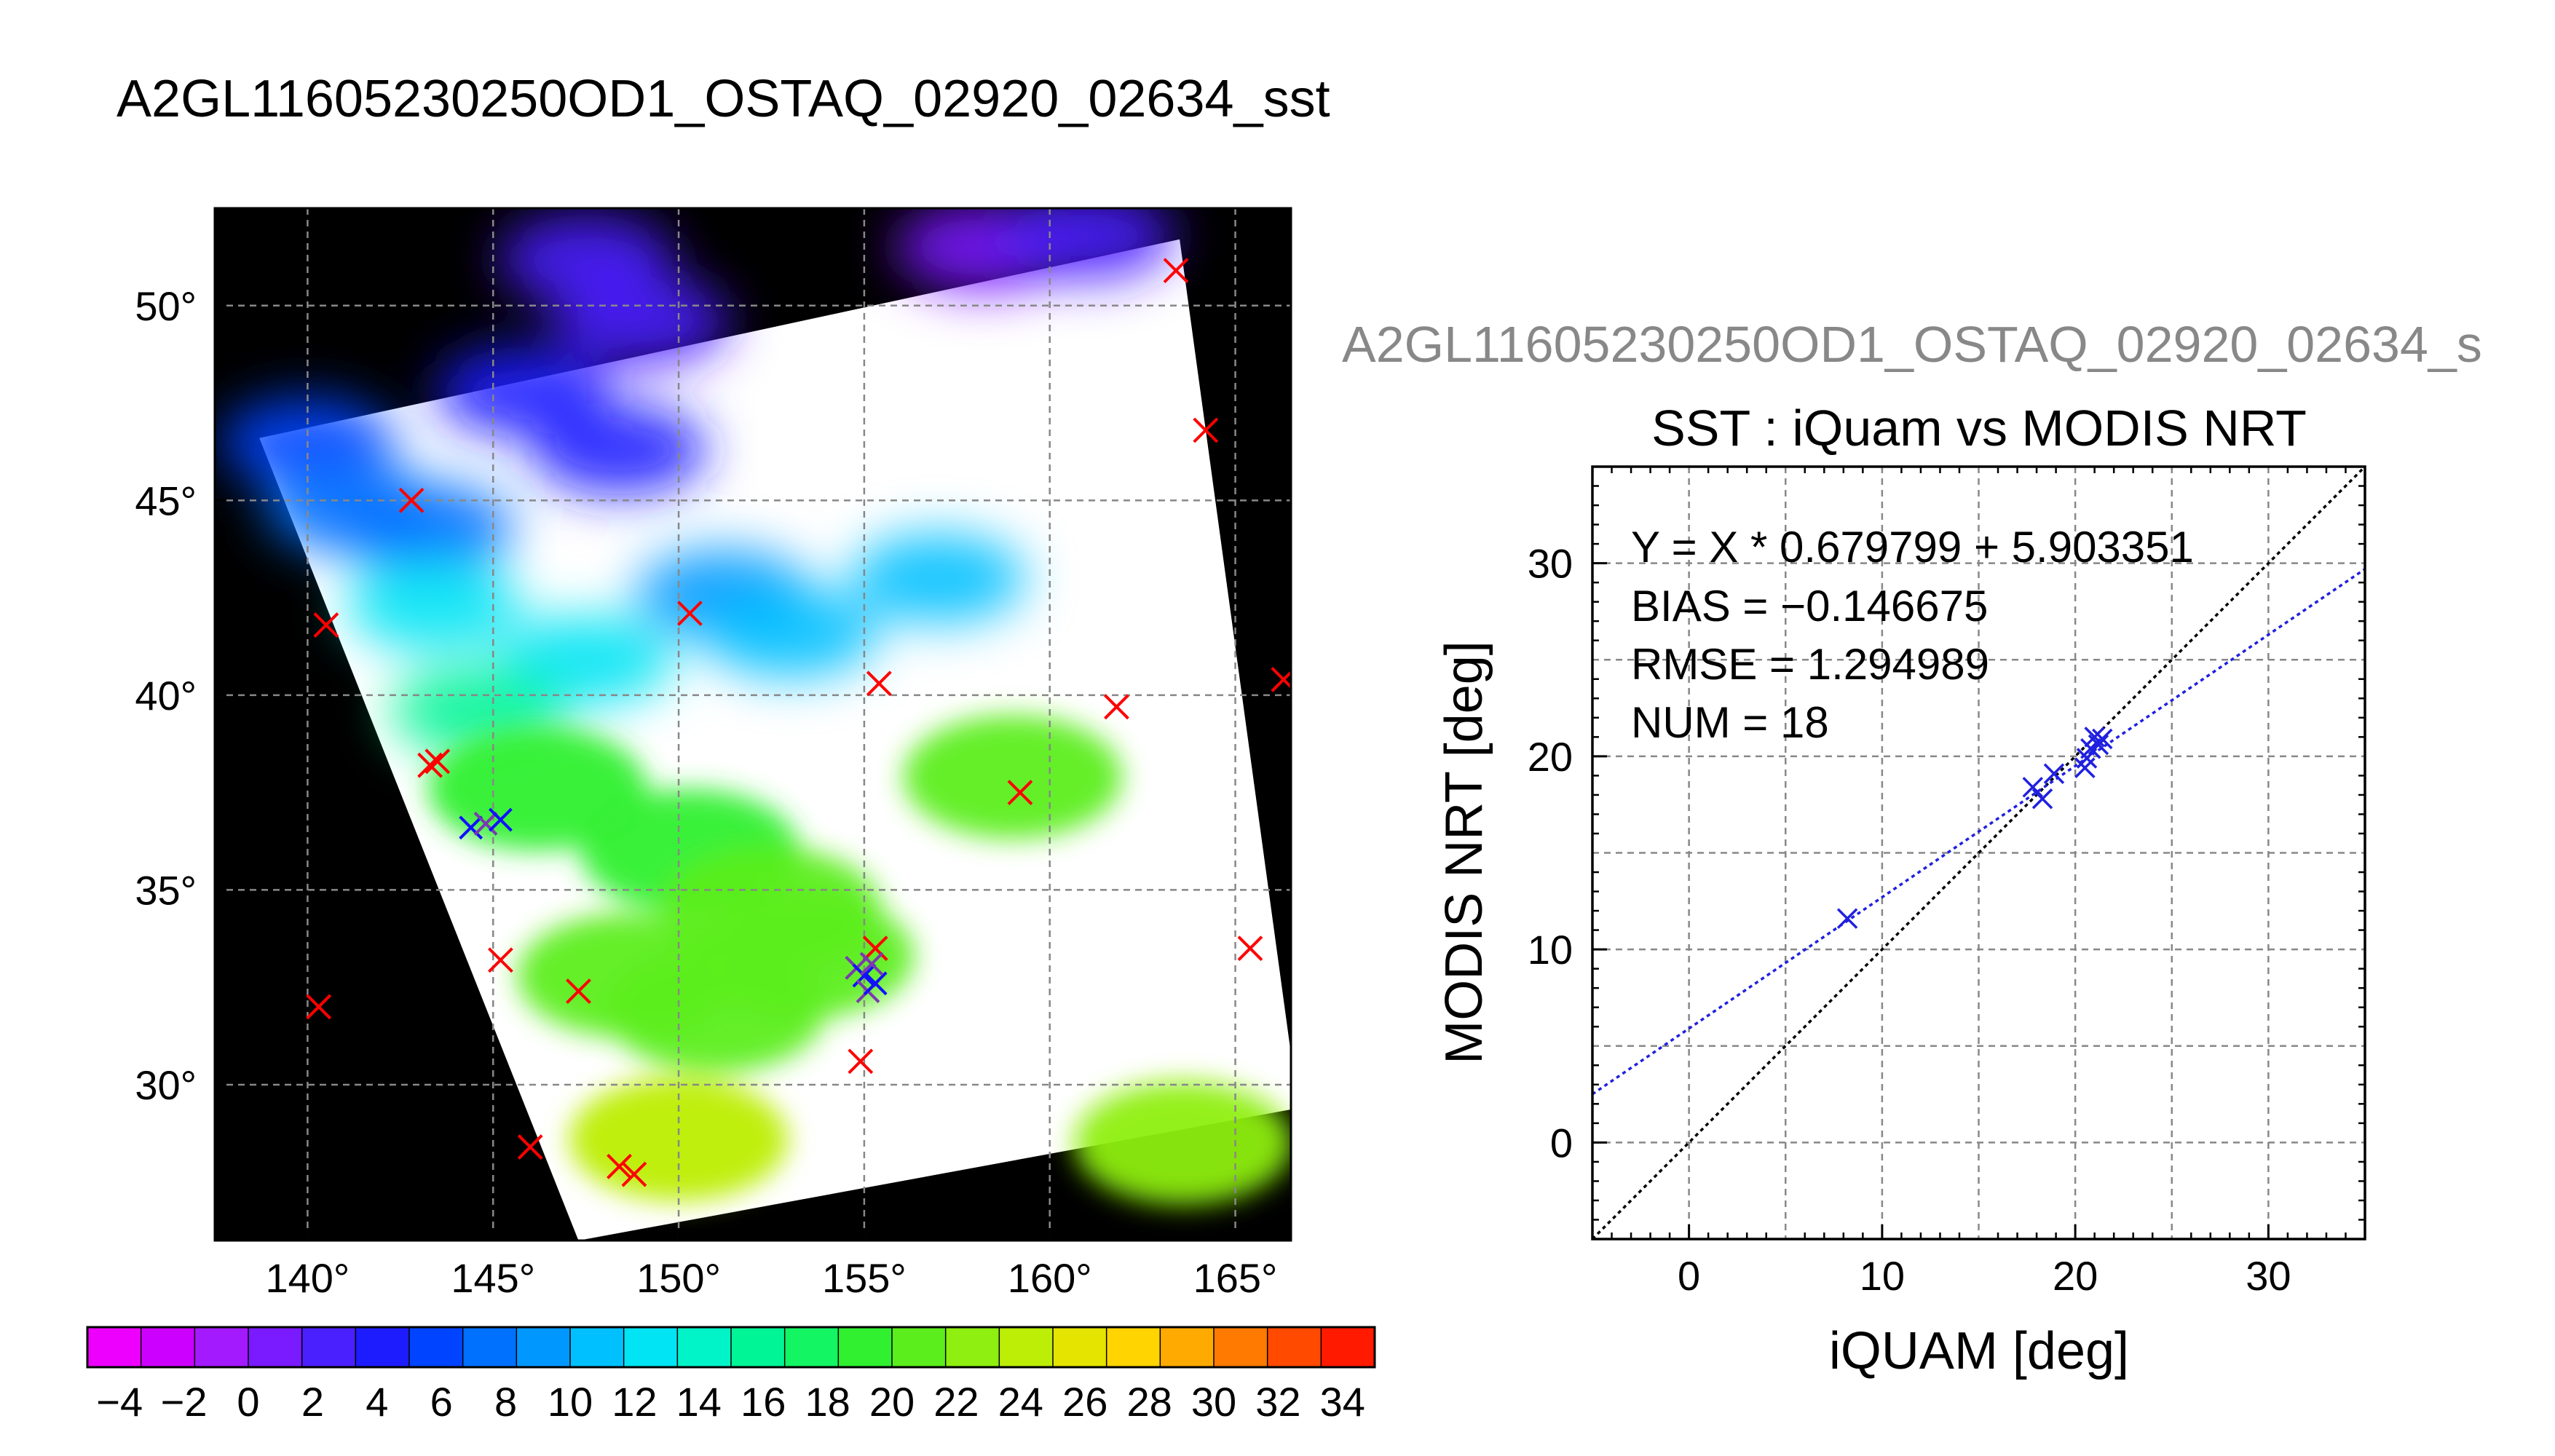 Image resolution: width=2555 pixels, height=1456 pixels. I want to click on scatter-y-tick-label: 30, so click(1550, 564).